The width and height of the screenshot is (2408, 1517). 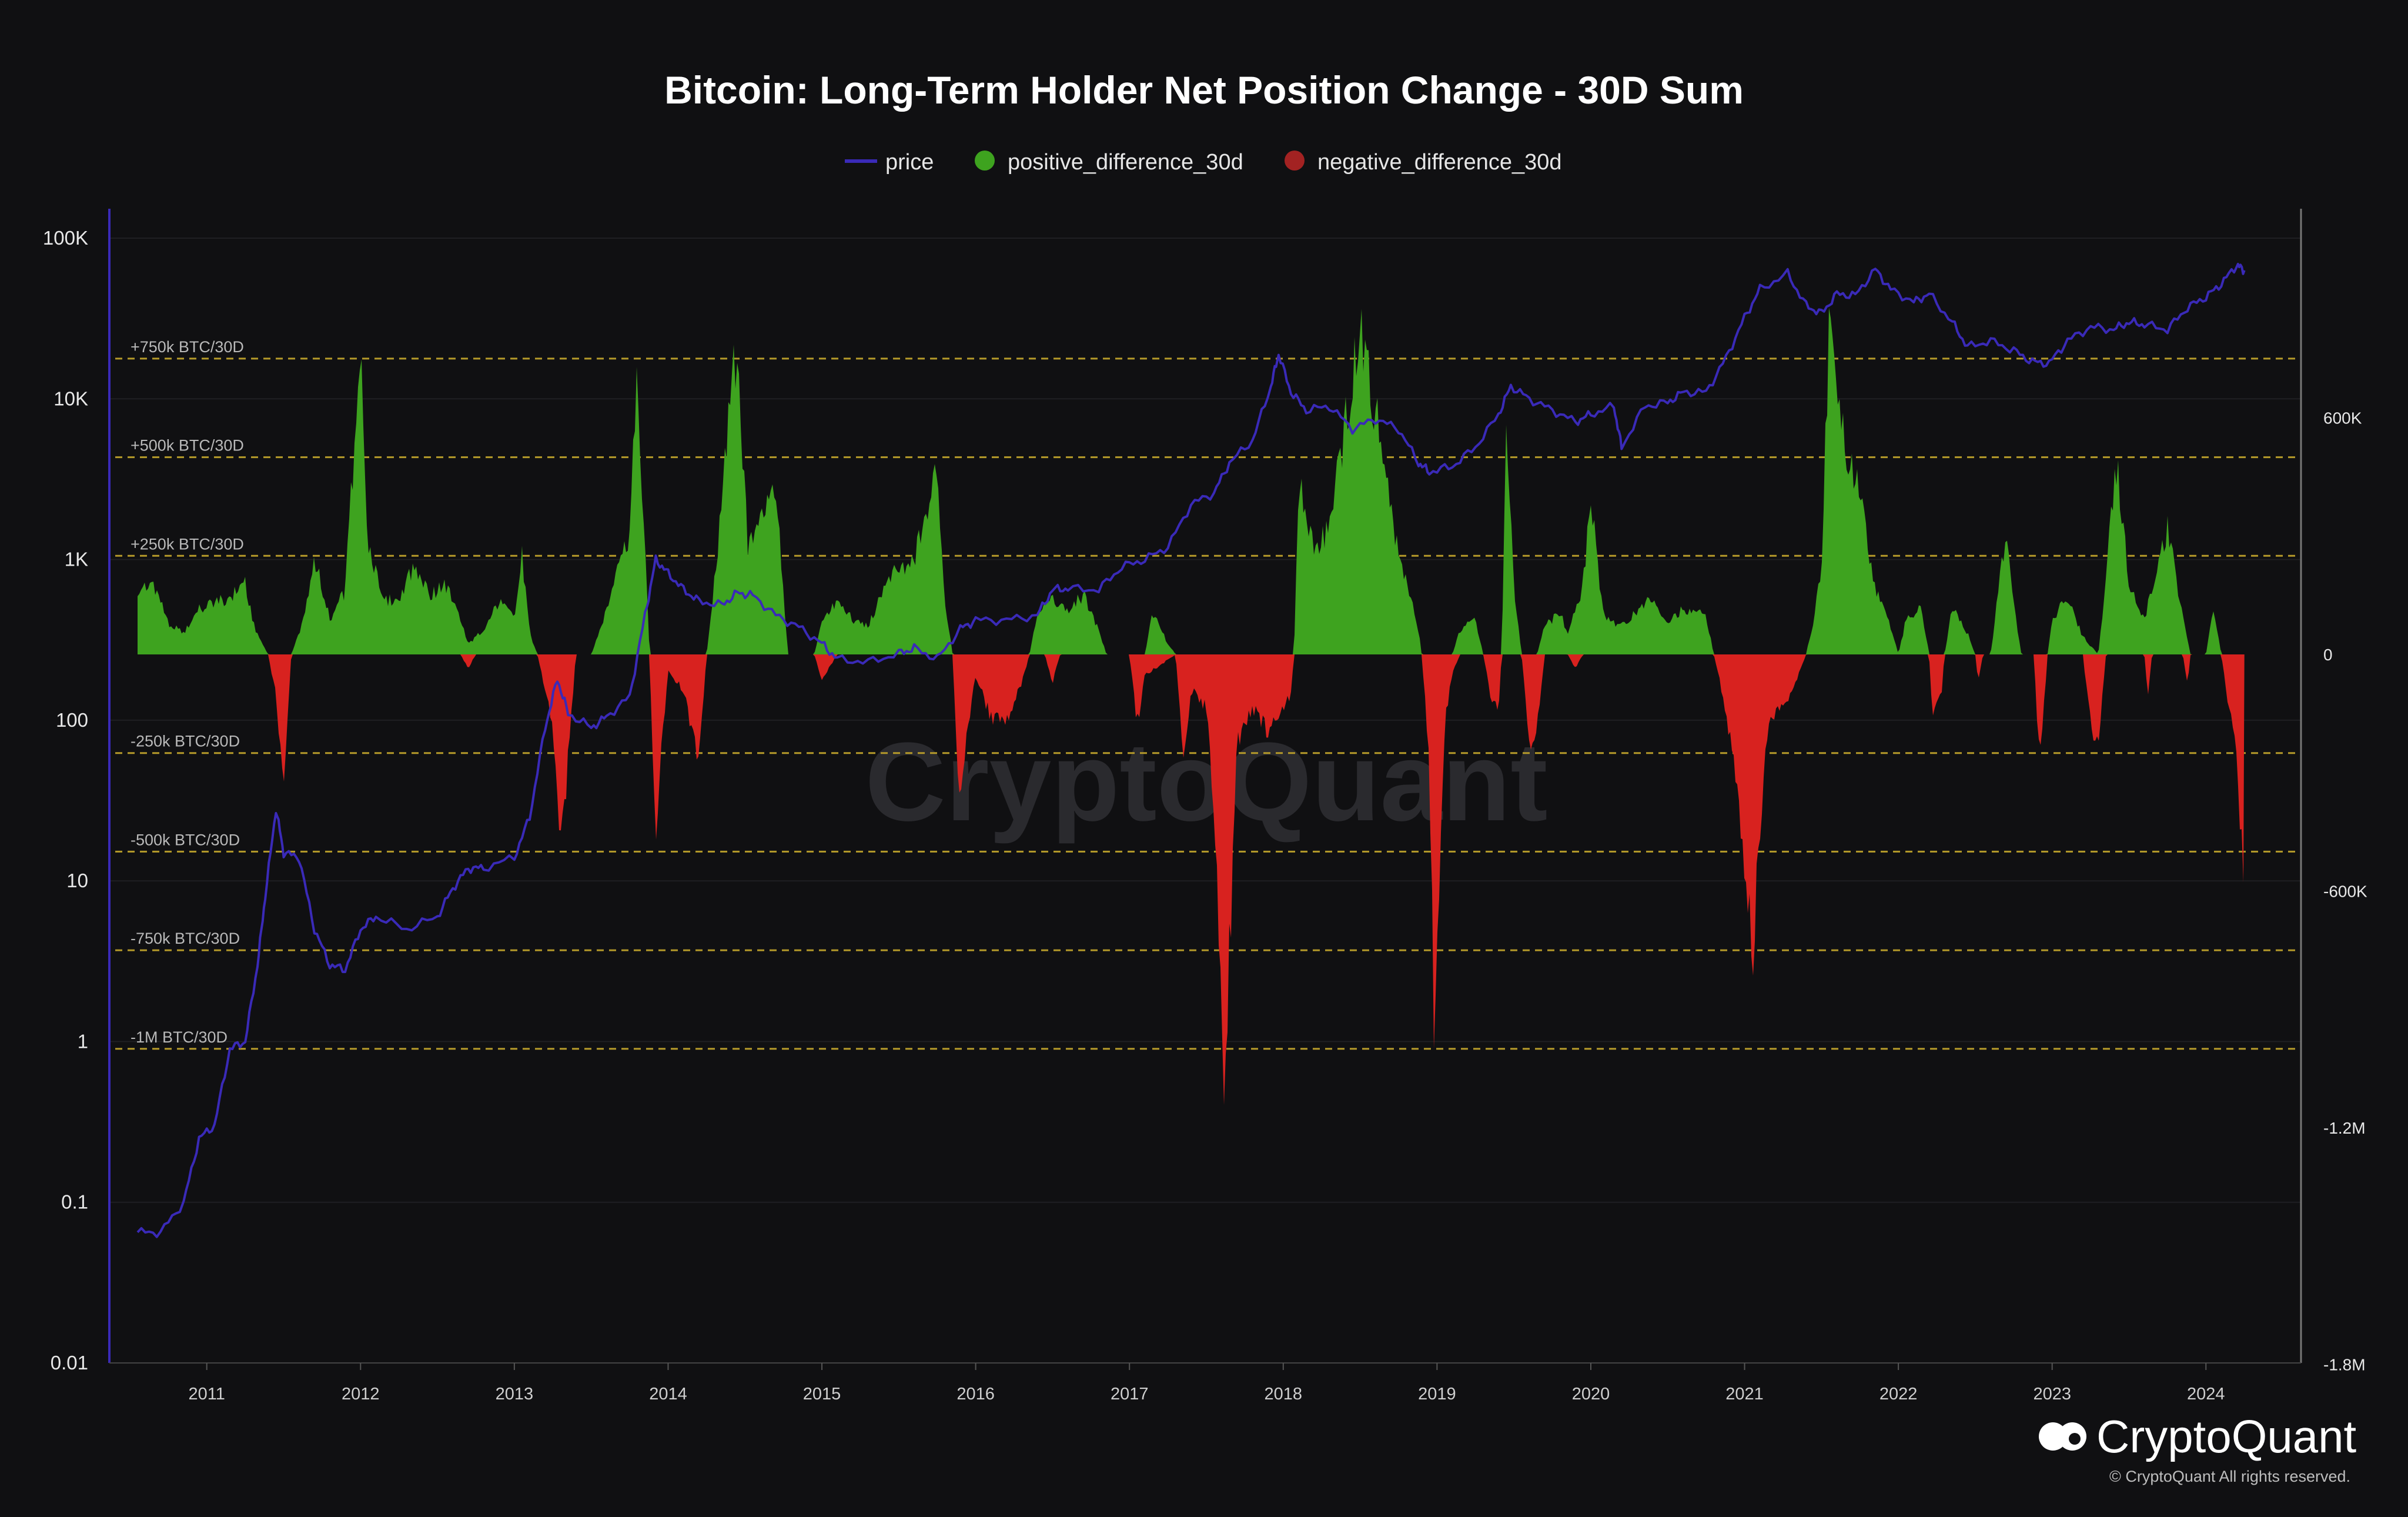 What do you see at coordinates (1284, 1394) in the screenshot?
I see `x-tick-label: 2018` at bounding box center [1284, 1394].